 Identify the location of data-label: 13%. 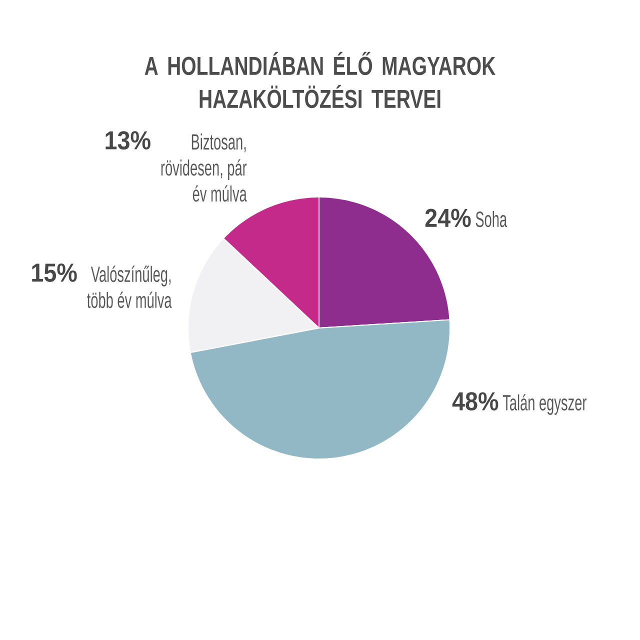
(128, 140).